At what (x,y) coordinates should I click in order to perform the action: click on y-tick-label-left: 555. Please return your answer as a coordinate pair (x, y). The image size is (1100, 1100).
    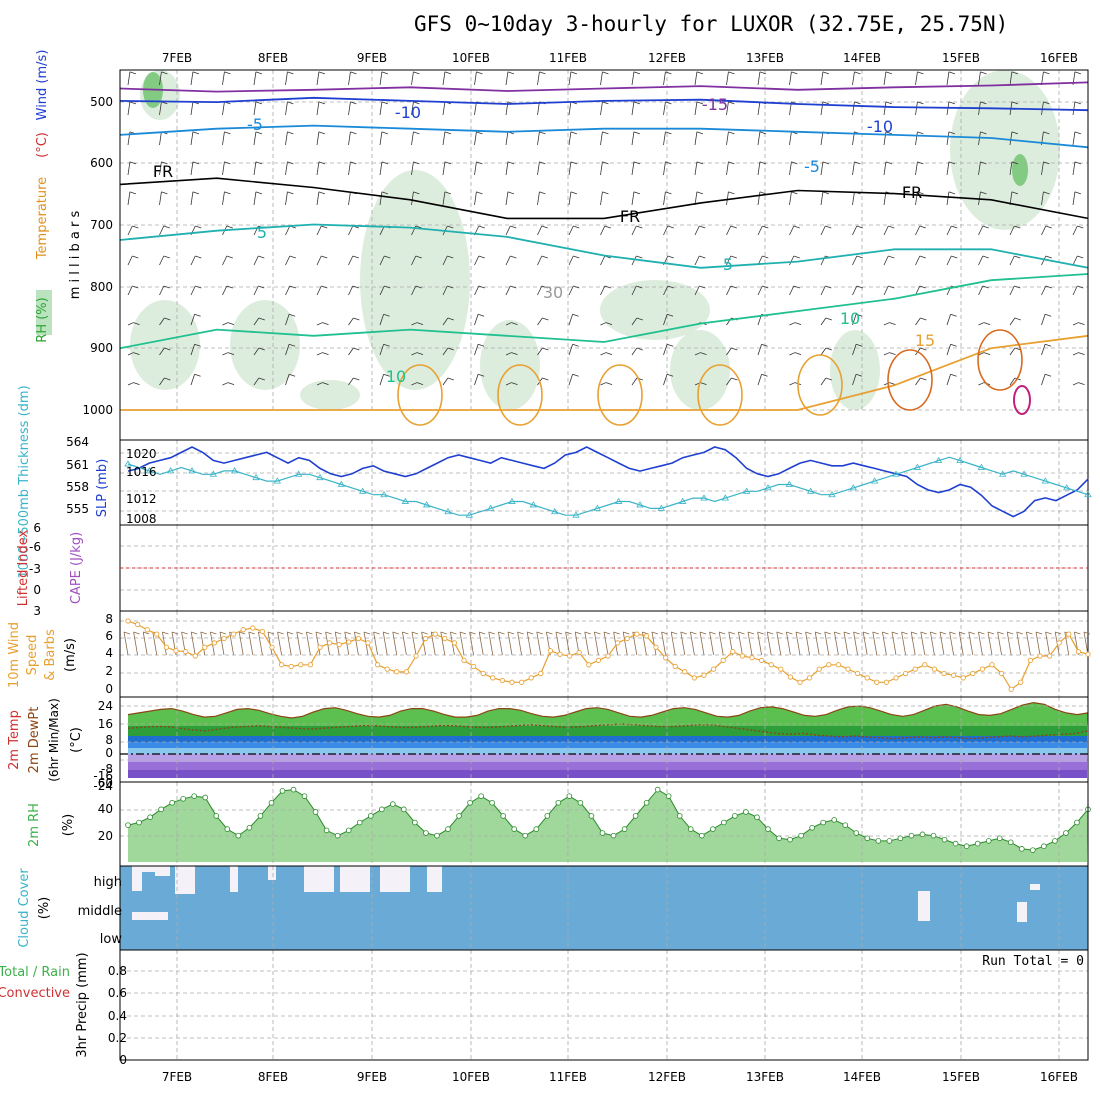
    Looking at the image, I should click on (77, 509).